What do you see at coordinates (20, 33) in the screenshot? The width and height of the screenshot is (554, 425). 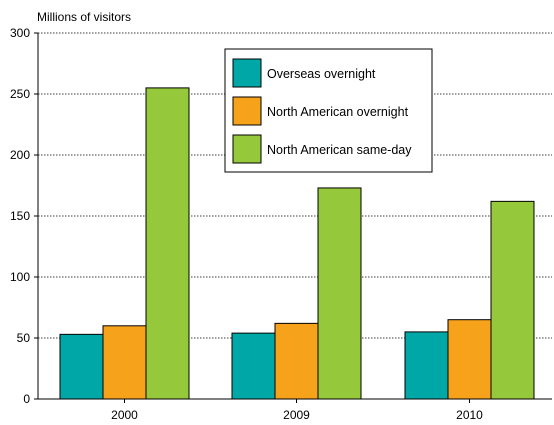 I see `y-tick-label: 300` at bounding box center [20, 33].